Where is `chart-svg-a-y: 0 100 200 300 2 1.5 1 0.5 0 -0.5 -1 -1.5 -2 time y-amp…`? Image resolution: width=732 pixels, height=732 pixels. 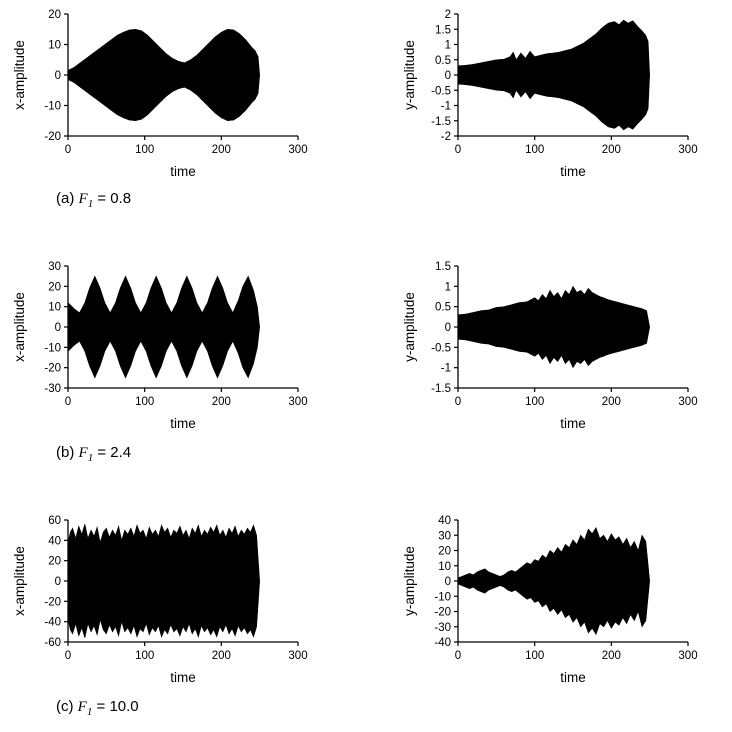 chart-svg-a-y: 0 100 200 300 2 1.5 1 0.5 0 -0.5 -1 -1.5 -2 time y-amp… is located at coordinates (550, 94).